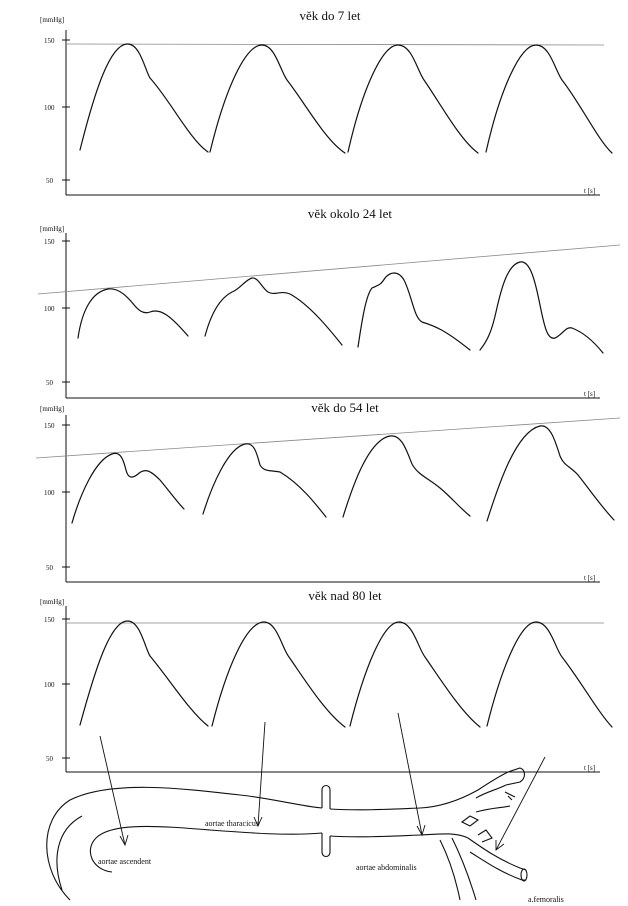 This screenshot has width=628, height=906. I want to click on arrow-thoracic, so click(261, 774).